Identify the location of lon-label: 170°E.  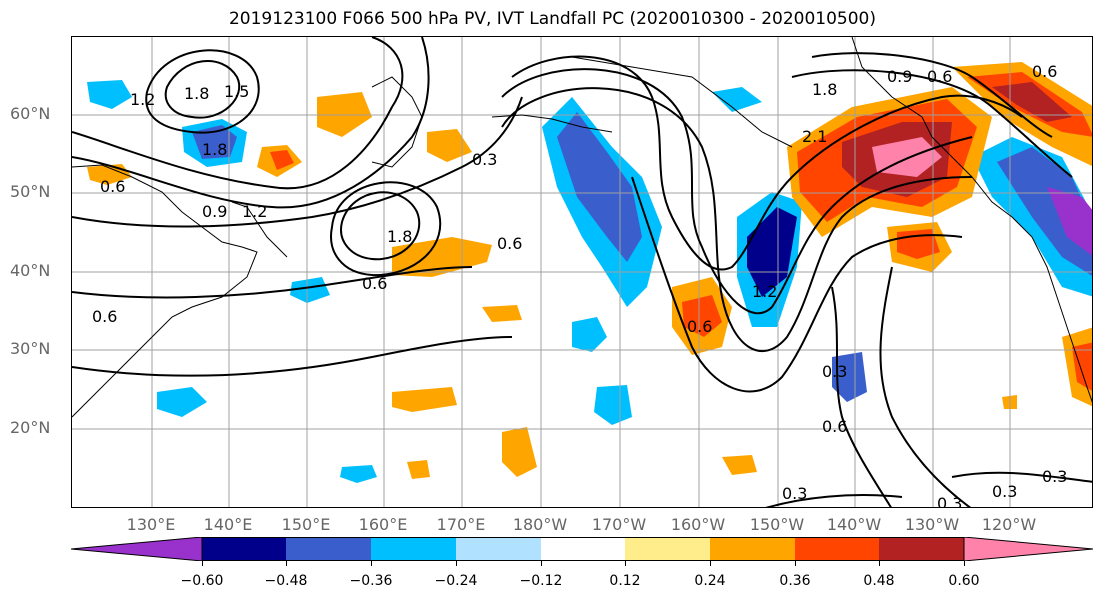
(461, 524).